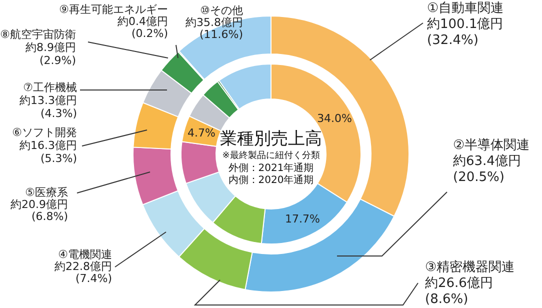 The height and width of the screenshot is (308, 542). What do you see at coordinates (48, 152) in the screenshot?
I see `data-label: 約16.3億円 (5.3%)` at bounding box center [48, 152].